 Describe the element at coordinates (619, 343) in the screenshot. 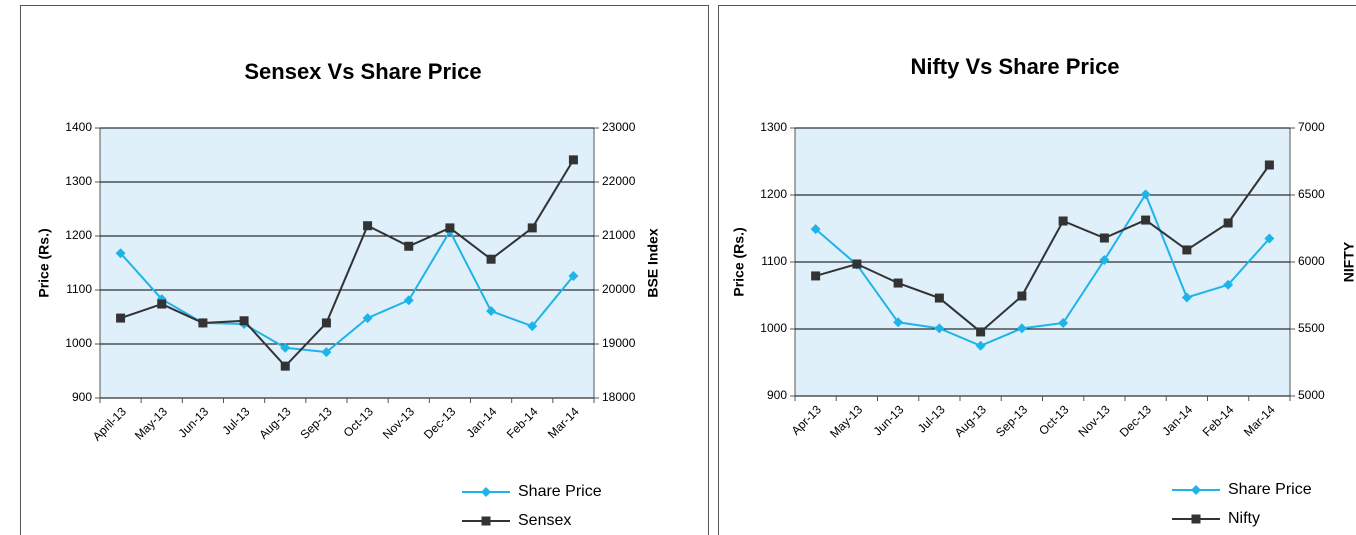

I see `y2-tick-label: 19000` at that location.